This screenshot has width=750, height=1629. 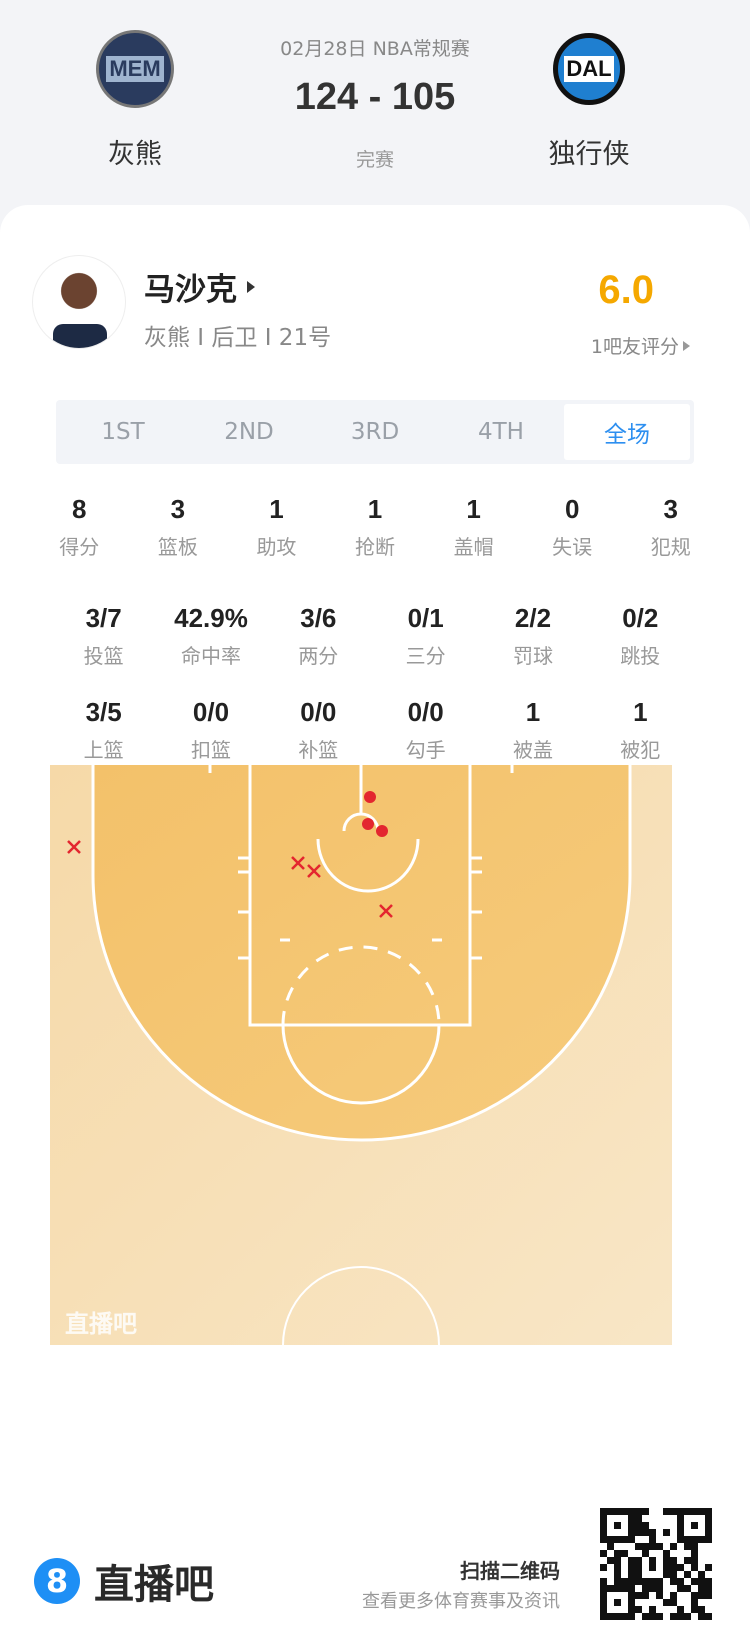 What do you see at coordinates (375, 49) in the screenshot?
I see `match-date-league: 02月28日 NBA常规赛` at bounding box center [375, 49].